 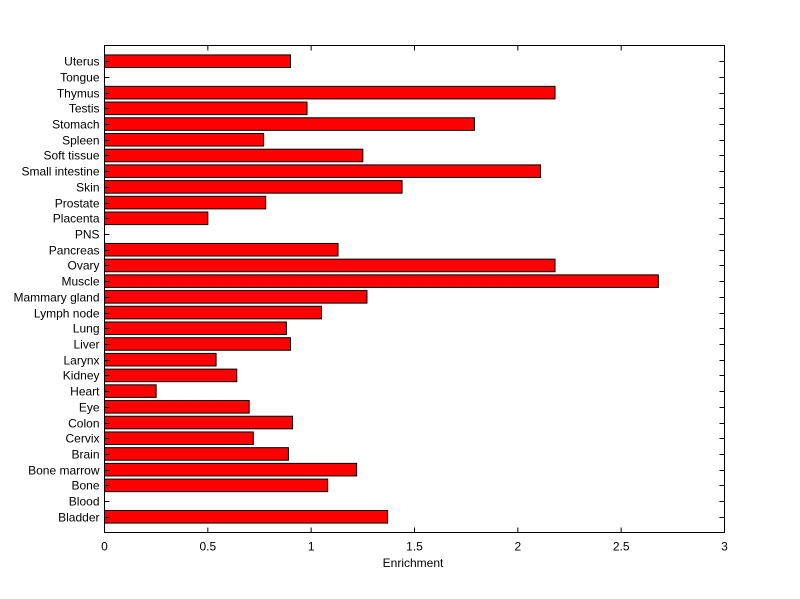 I want to click on y-tick-label: Uterus, so click(x=81, y=62).